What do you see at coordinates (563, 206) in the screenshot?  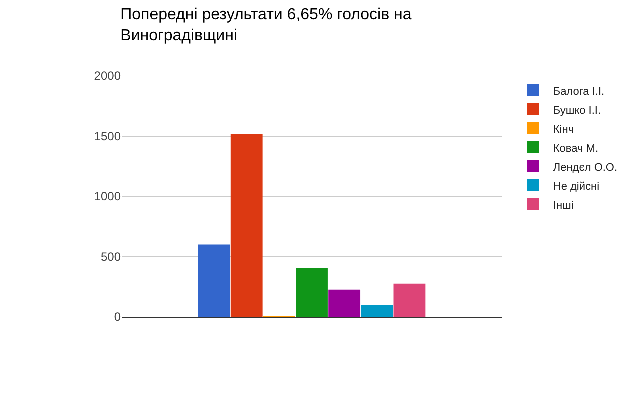 I see `legend-label: Інші` at bounding box center [563, 206].